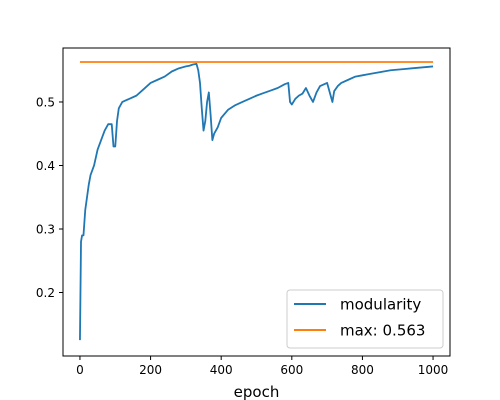 This screenshot has height=400, width=500. Describe the element at coordinates (45, 102) in the screenshot. I see `y-tick-label: 0.5` at that location.